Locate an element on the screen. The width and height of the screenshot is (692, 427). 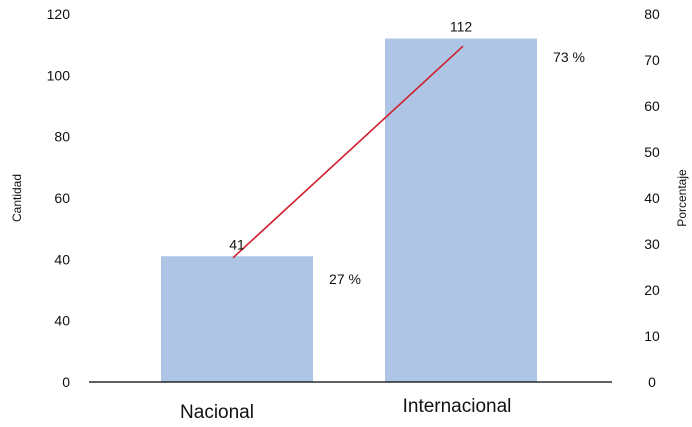
y-tick-label: 0 is located at coordinates (66, 382).